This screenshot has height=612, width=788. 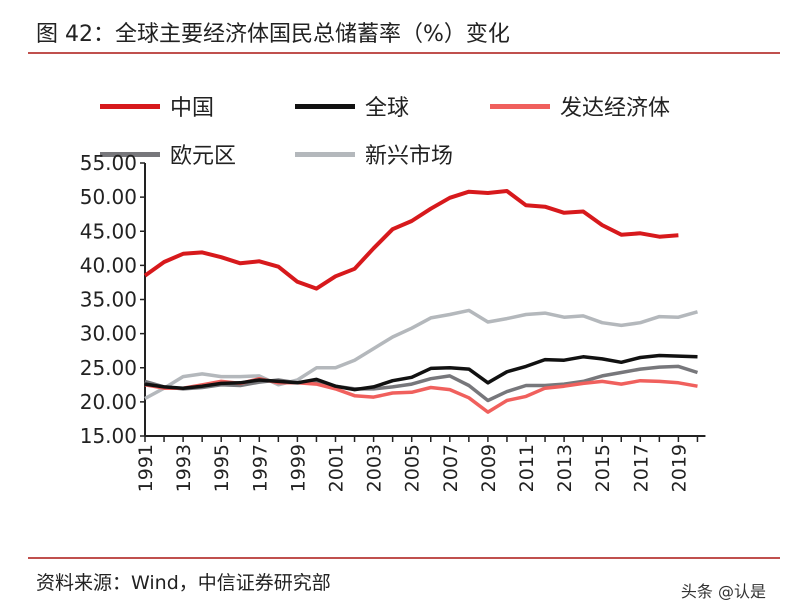 I want to click on figure-title: 图 42：全球主要经济体国民总储蓄率（%）变化, so click(x=273, y=34).